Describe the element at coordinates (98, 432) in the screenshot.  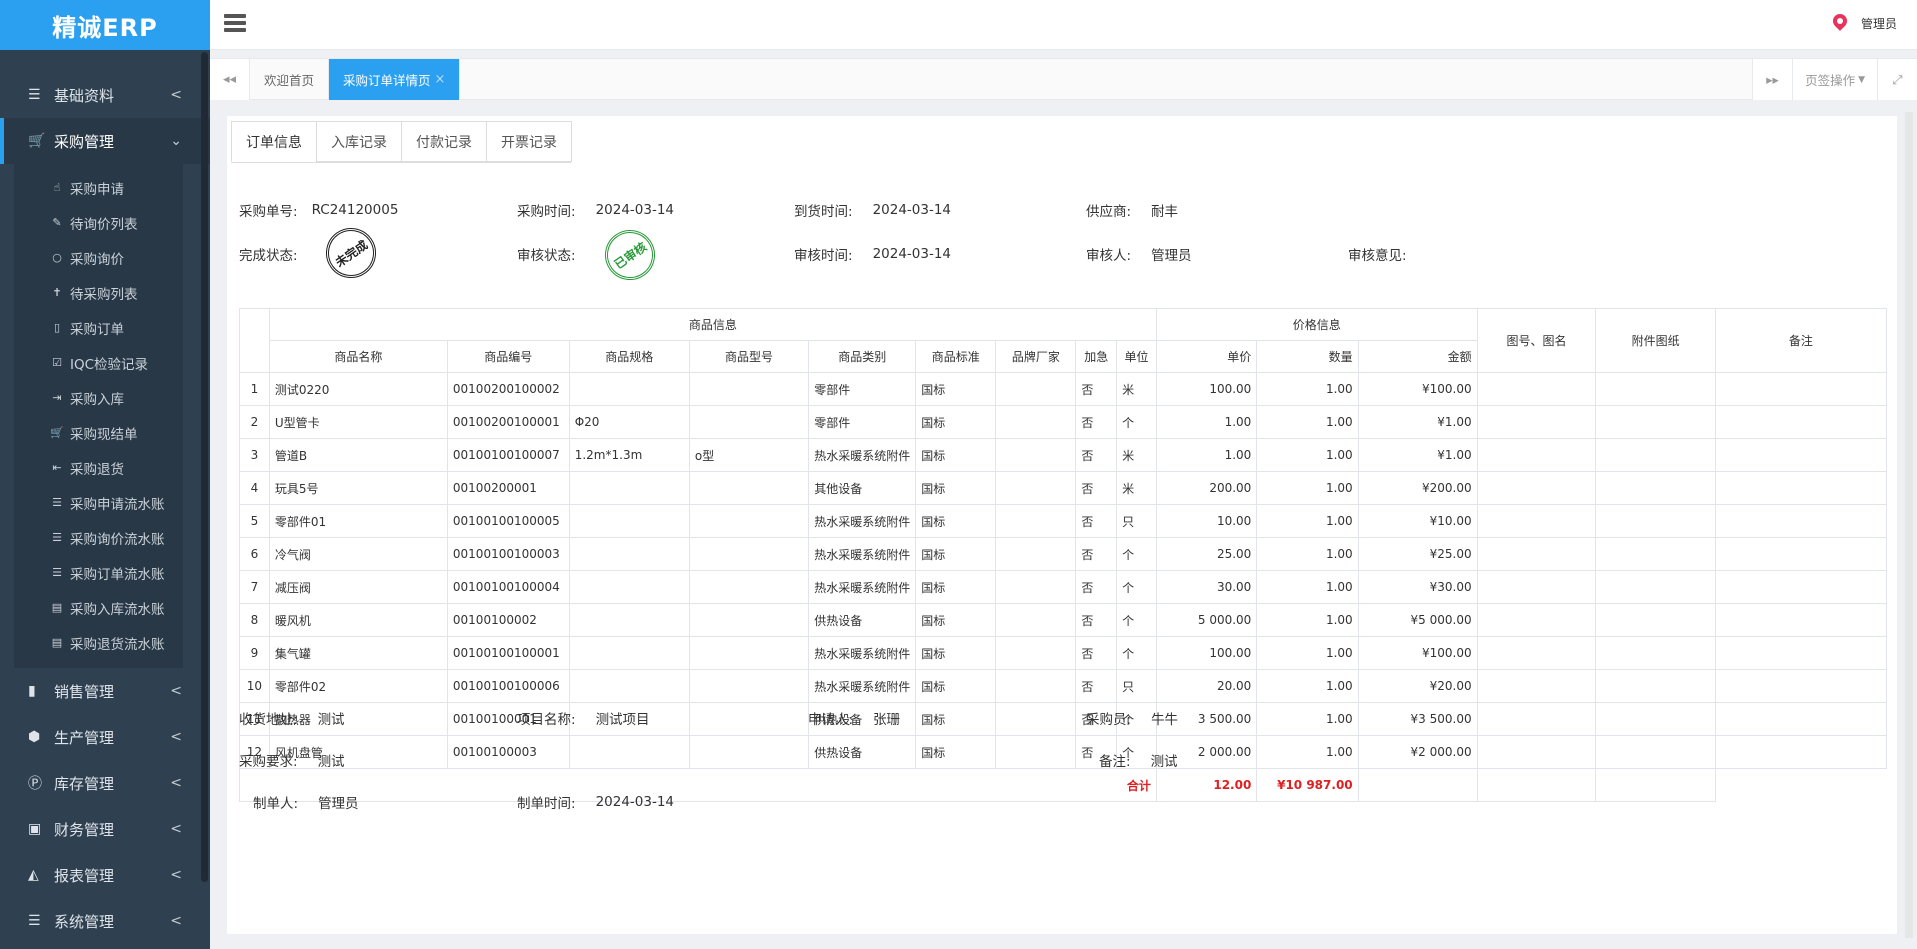
I see `sub-item-cash-settle: 🛒 采购现结单` at that location.